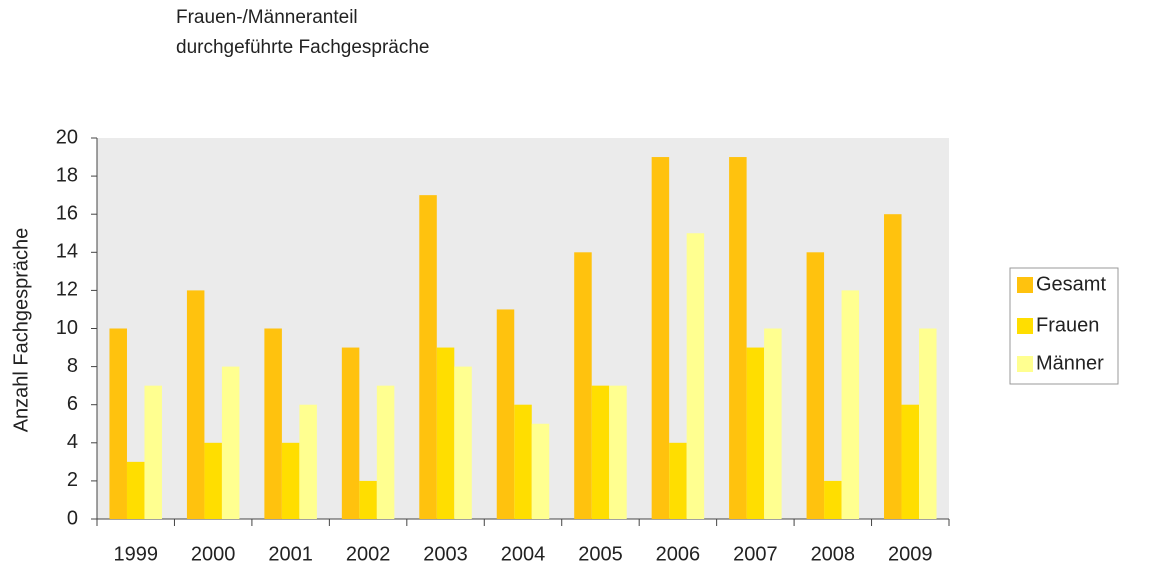 This screenshot has height=571, width=1168. Describe the element at coordinates (445, 554) in the screenshot. I see `x-tick-label: 2003` at that location.